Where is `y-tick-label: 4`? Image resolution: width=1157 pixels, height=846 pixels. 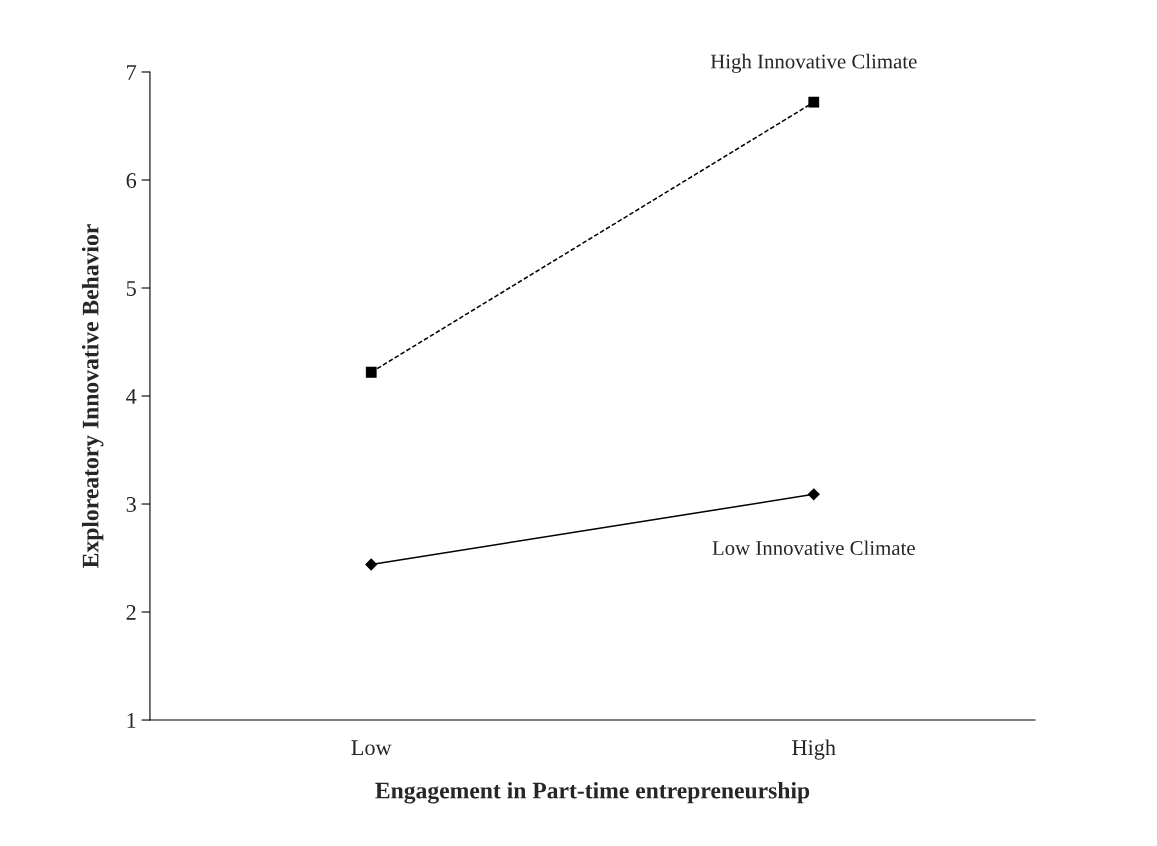 y-tick-label: 4 is located at coordinates (131, 396).